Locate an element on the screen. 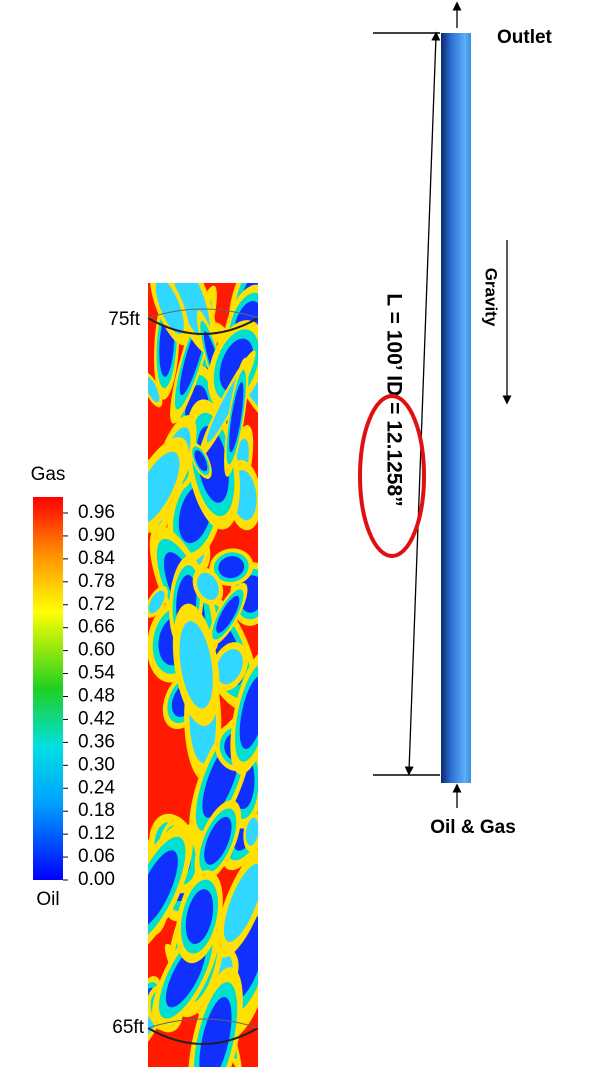  colorbar-tick-label: 0.36 is located at coordinates (96, 741).